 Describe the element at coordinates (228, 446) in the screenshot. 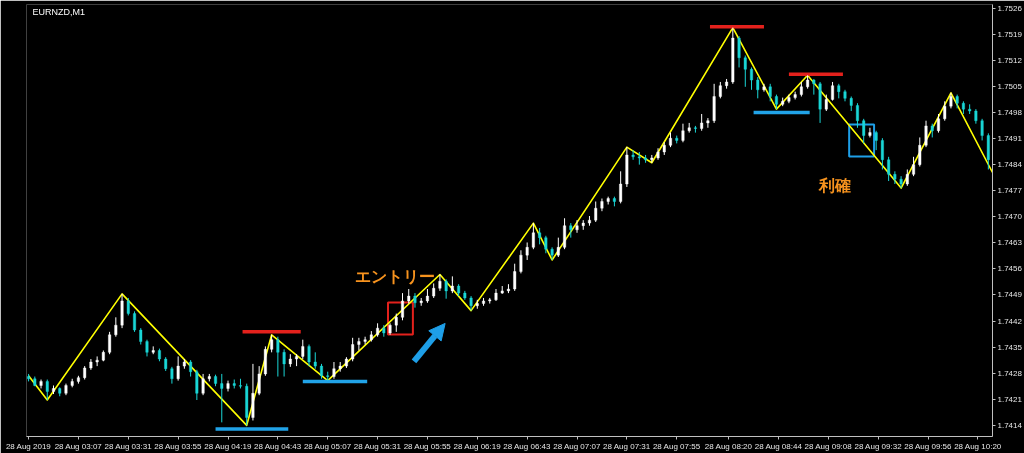

I see `x-tick-label: 28 Aug 04:19` at that location.